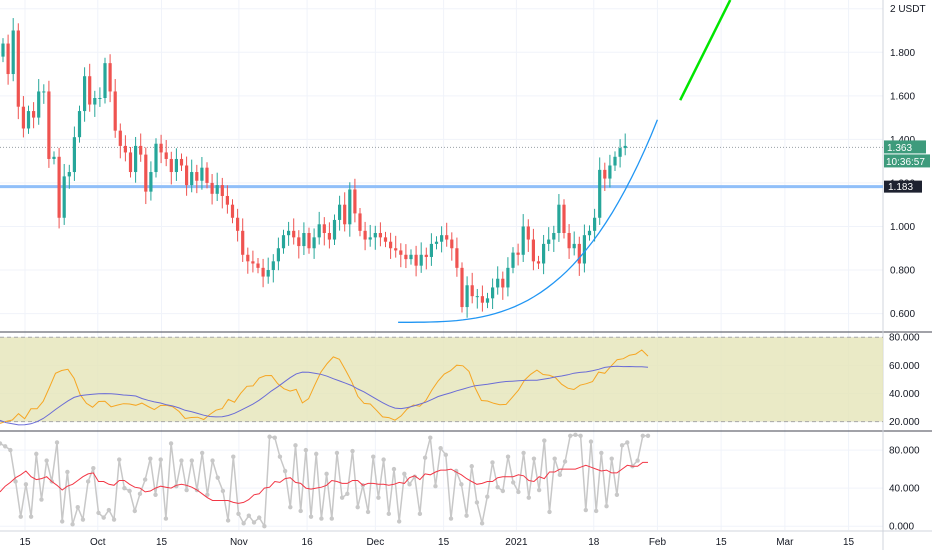 Image resolution: width=932 pixels, height=550 pixels. Describe the element at coordinates (899, 148) in the screenshot. I see `last-price-label: 1.363` at that location.